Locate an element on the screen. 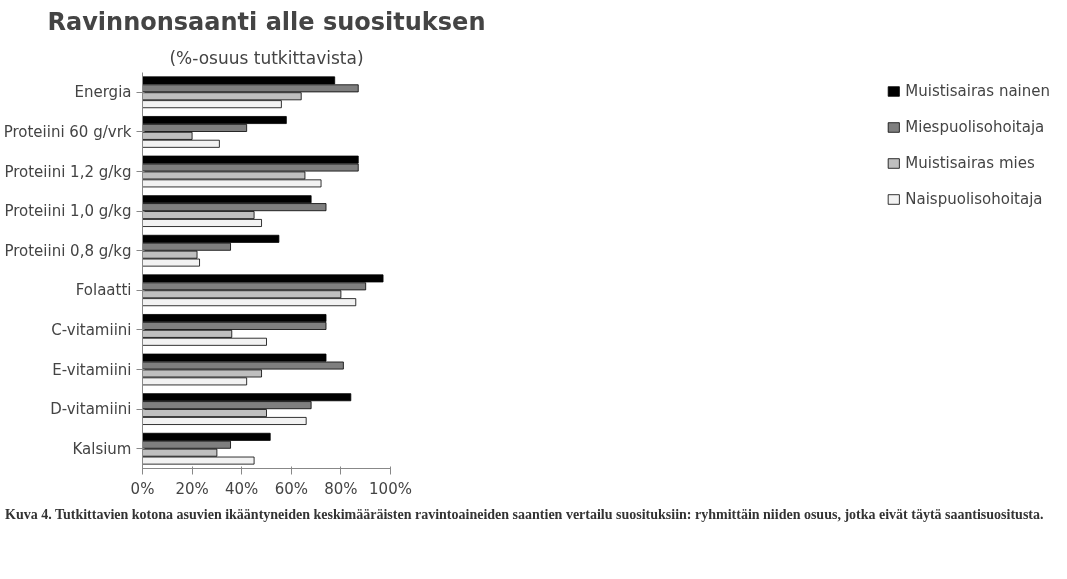 Image resolution: width=1067 pixels, height=579 pixels. legend-label: Muistisairas nainen is located at coordinates (977, 91).